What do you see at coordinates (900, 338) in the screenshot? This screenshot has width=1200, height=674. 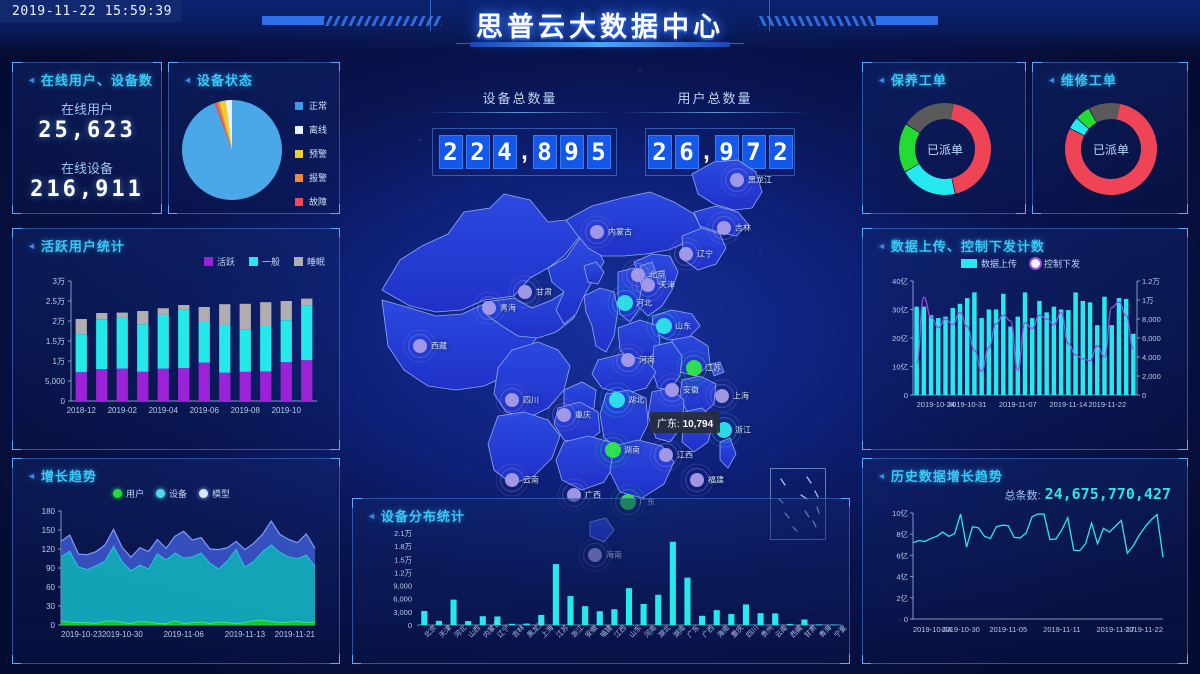 I see `svg-text: 20亿` at bounding box center [900, 338].